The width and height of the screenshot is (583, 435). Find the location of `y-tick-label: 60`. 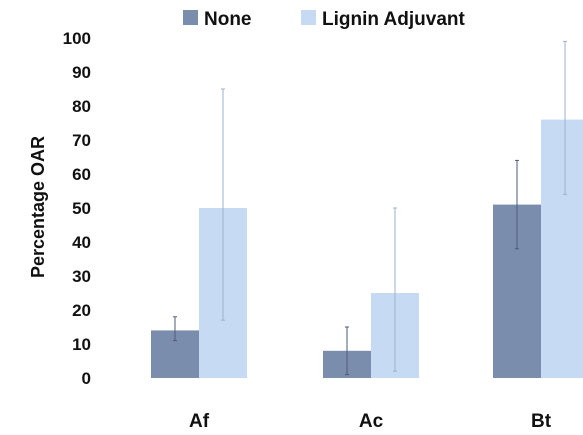

y-tick-label: 60 is located at coordinates (81, 174).